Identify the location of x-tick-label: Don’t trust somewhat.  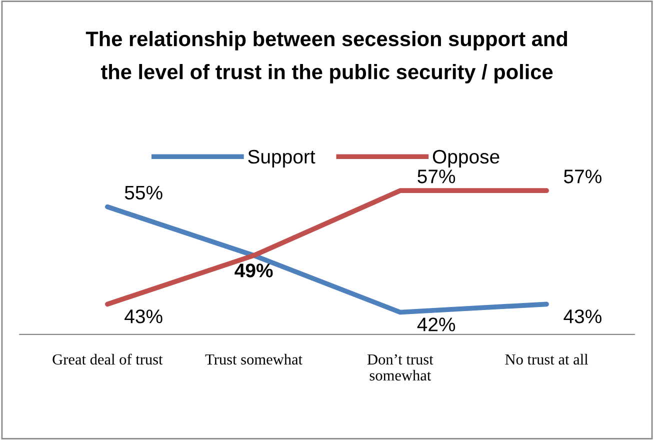
(400, 367).